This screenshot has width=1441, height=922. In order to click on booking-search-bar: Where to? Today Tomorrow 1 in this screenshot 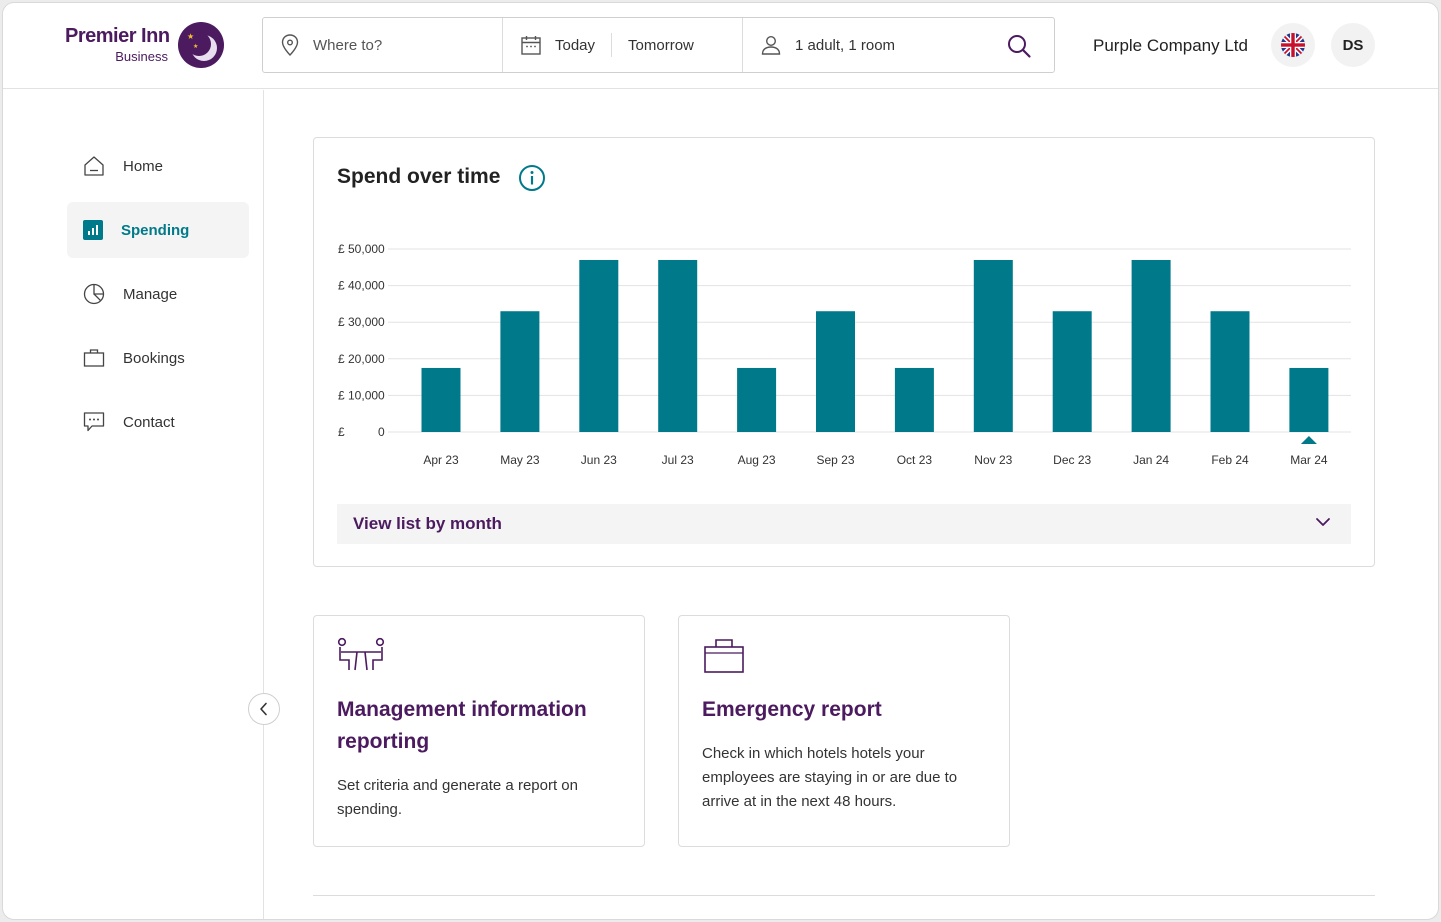, I will do `click(658, 45)`.